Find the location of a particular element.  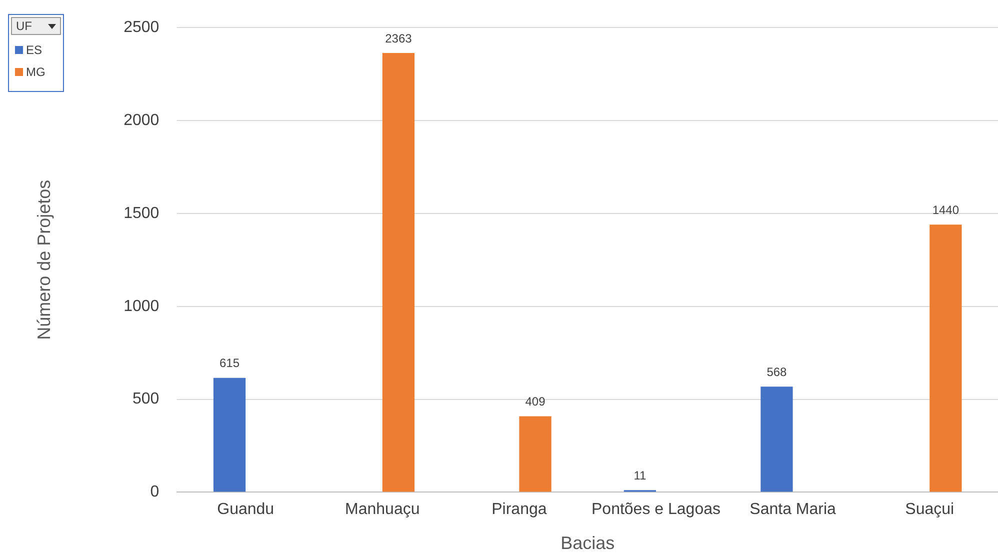

y-axis-title: Número de Projetos is located at coordinates (44, 260).